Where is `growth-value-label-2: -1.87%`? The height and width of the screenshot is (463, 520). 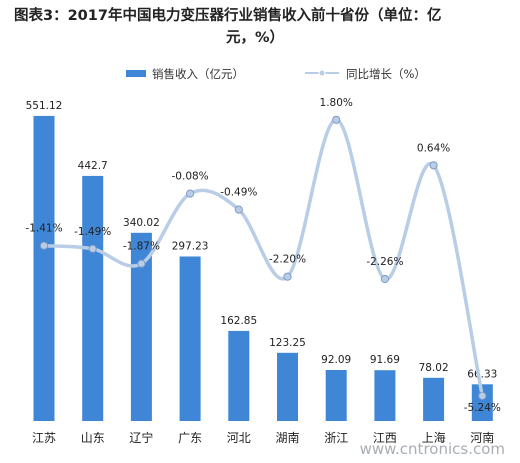 growth-value-label-2: -1.87% is located at coordinates (141, 247).